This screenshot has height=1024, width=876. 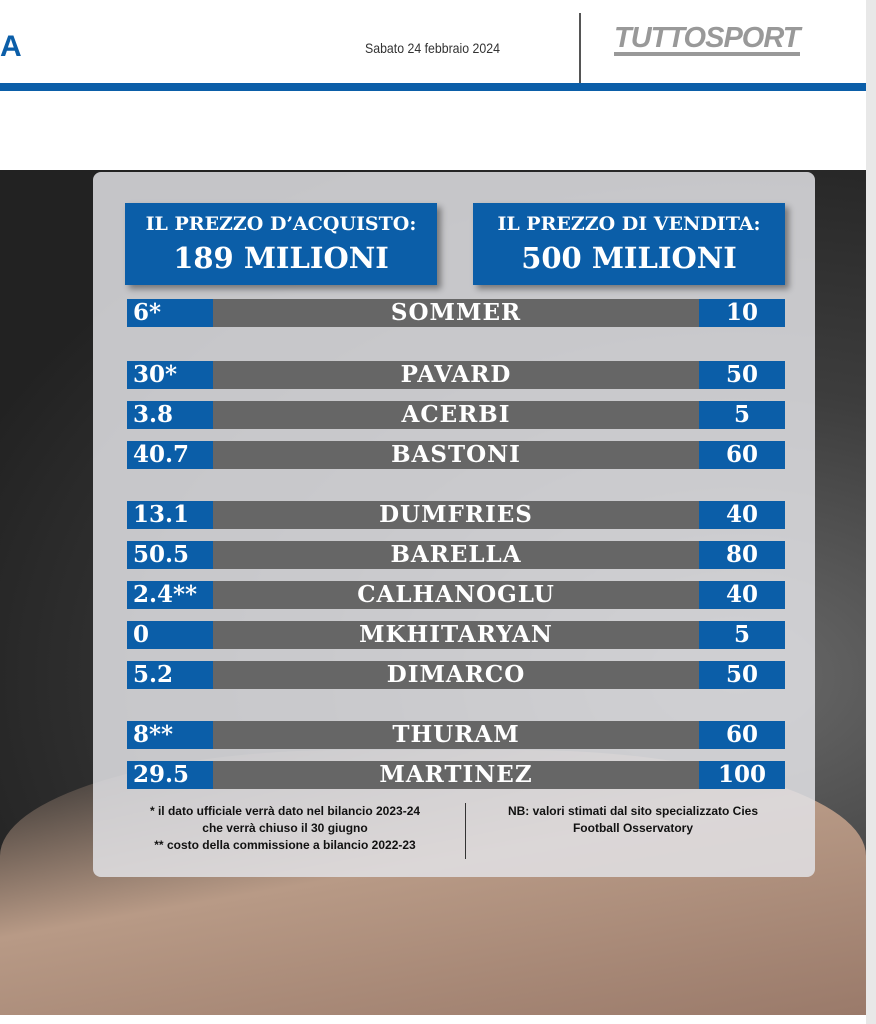 I want to click on player-name: PAVARD, so click(x=456, y=375).